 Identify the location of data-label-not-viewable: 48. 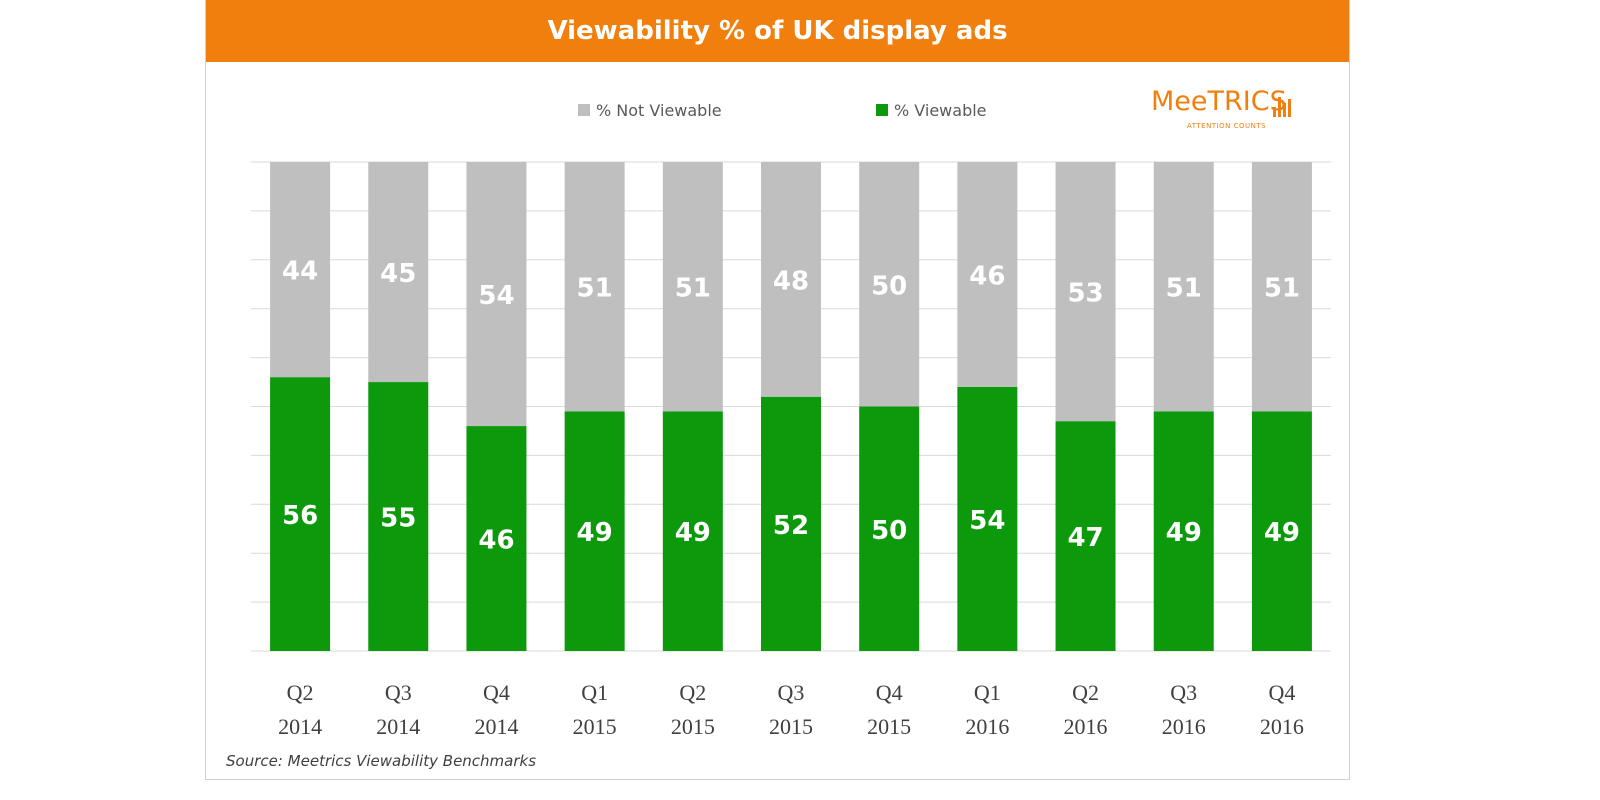
(791, 281).